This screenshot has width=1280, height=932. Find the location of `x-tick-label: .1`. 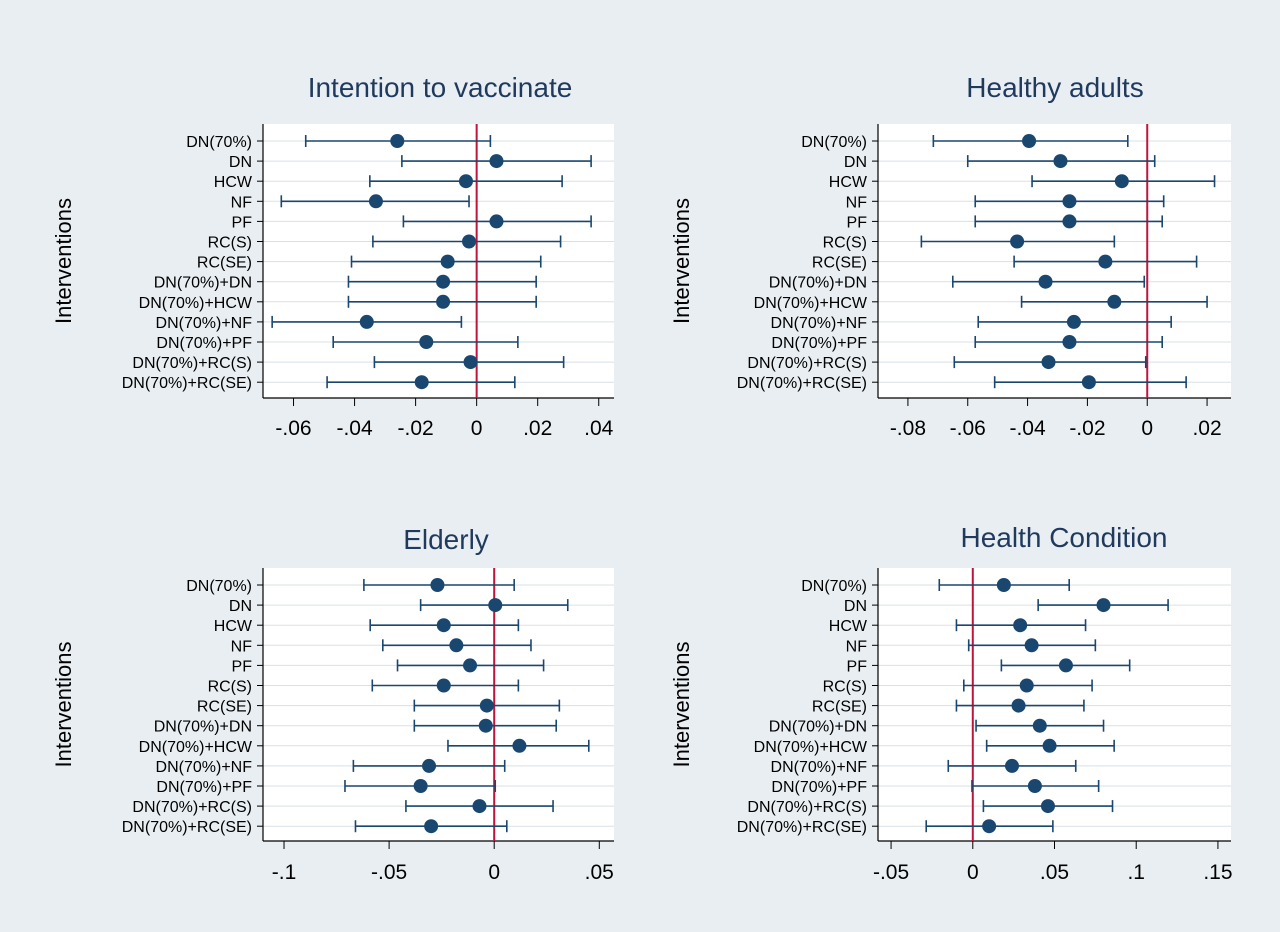

x-tick-label: .1 is located at coordinates (1136, 872).